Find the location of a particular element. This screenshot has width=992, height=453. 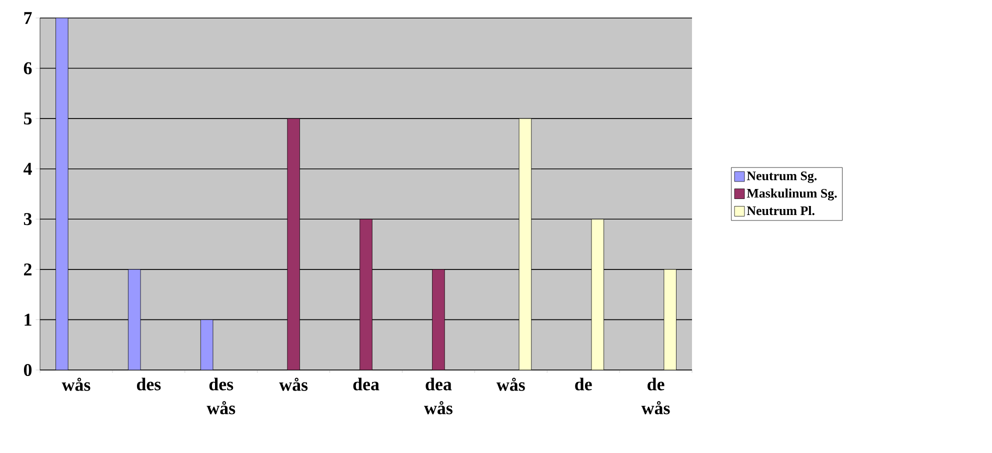

x-tick-label: dea wås is located at coordinates (438, 396).